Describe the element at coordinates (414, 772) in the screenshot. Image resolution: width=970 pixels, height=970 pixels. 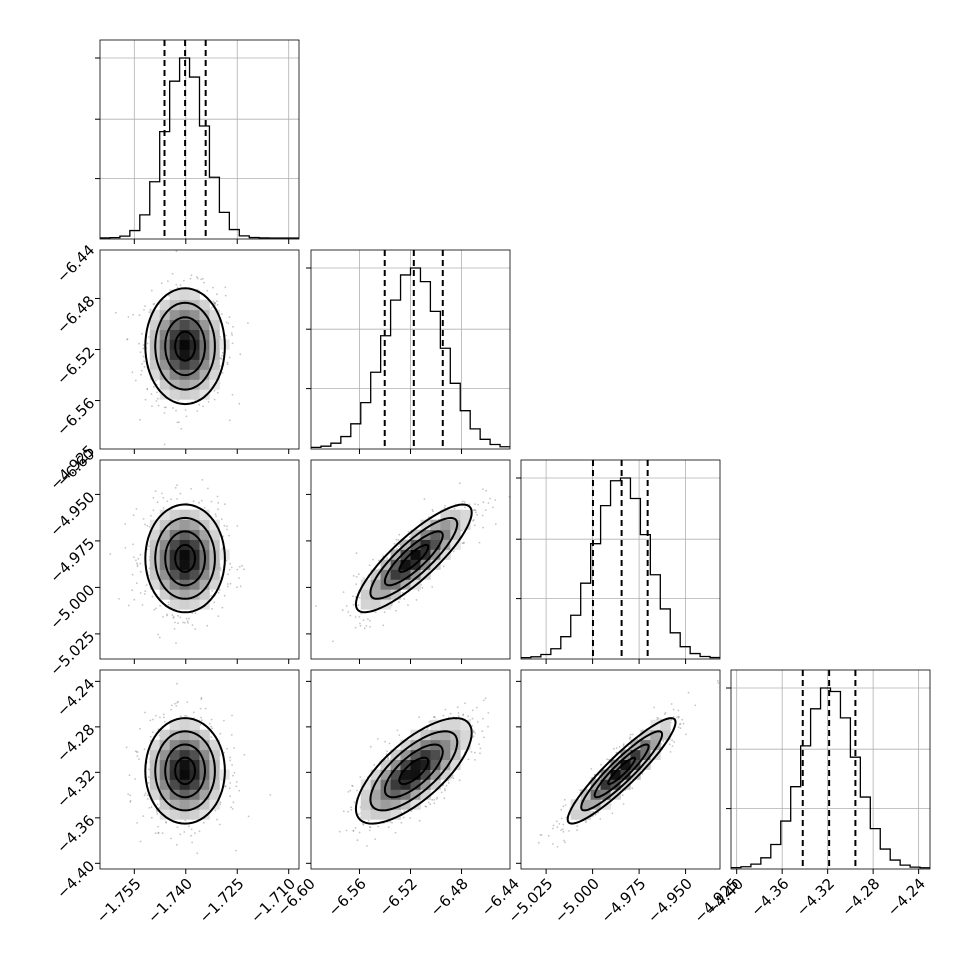
I see `panel-content` at that location.